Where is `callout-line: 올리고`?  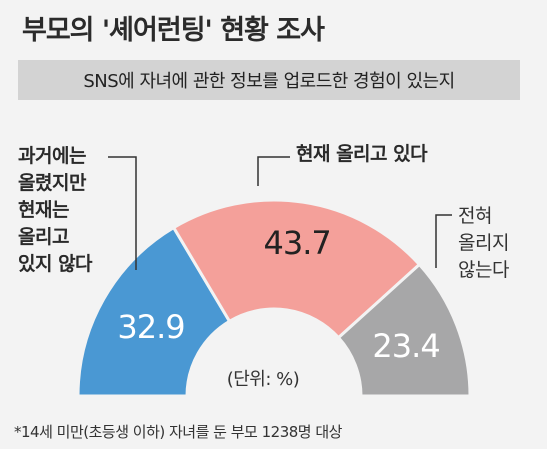 callout-line: 올리고 is located at coordinates (43, 237).